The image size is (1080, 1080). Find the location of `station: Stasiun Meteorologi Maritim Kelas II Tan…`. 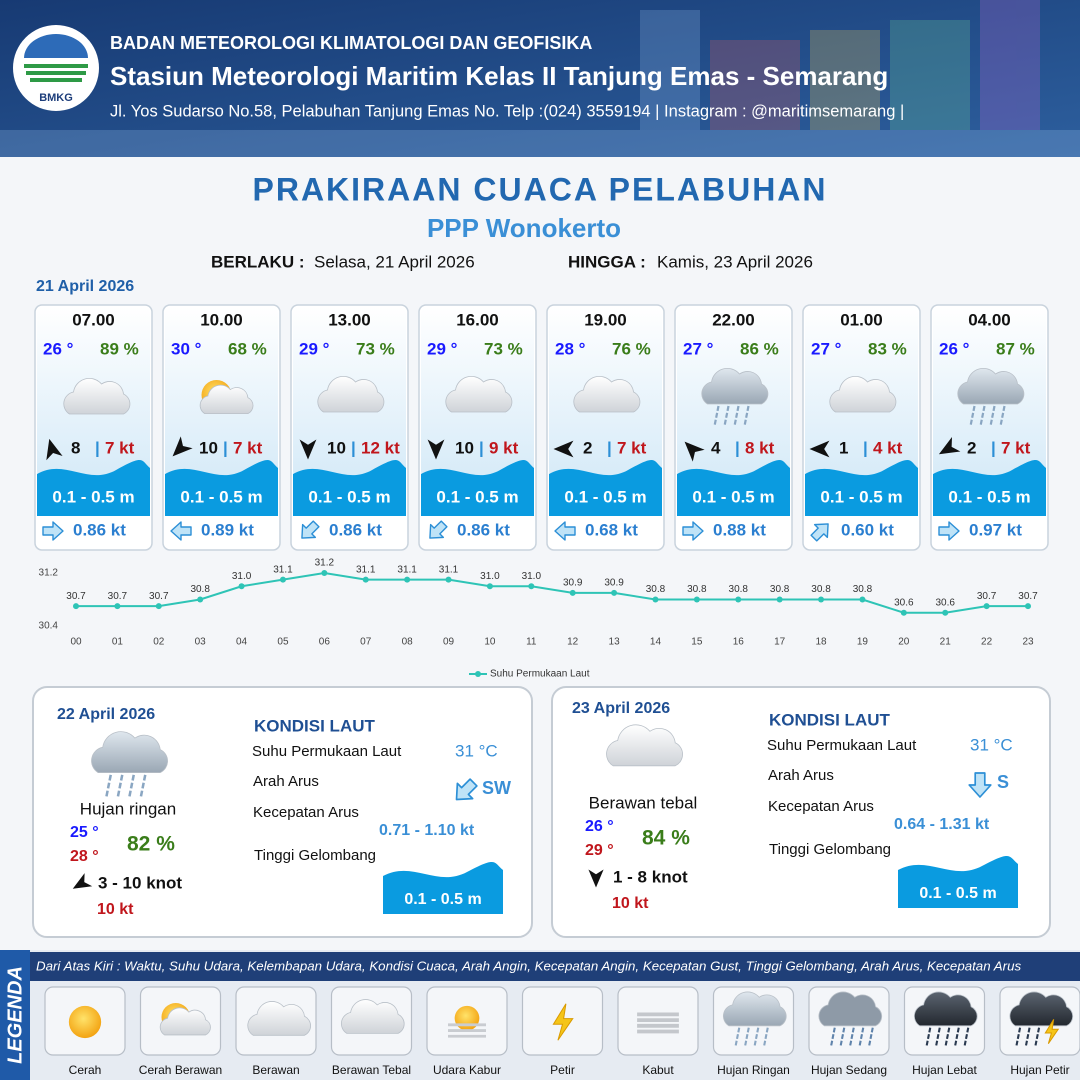

station: Stasiun Meteorologi Maritim Kelas II Tan… is located at coordinates (499, 76).